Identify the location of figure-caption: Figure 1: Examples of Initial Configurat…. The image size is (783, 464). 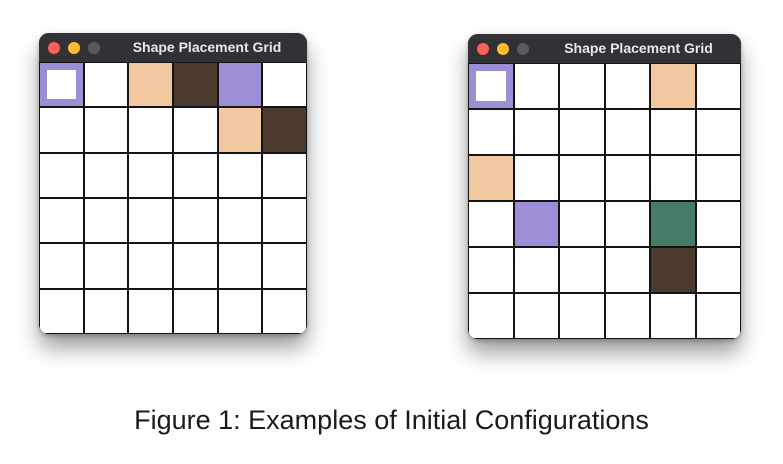
(391, 420).